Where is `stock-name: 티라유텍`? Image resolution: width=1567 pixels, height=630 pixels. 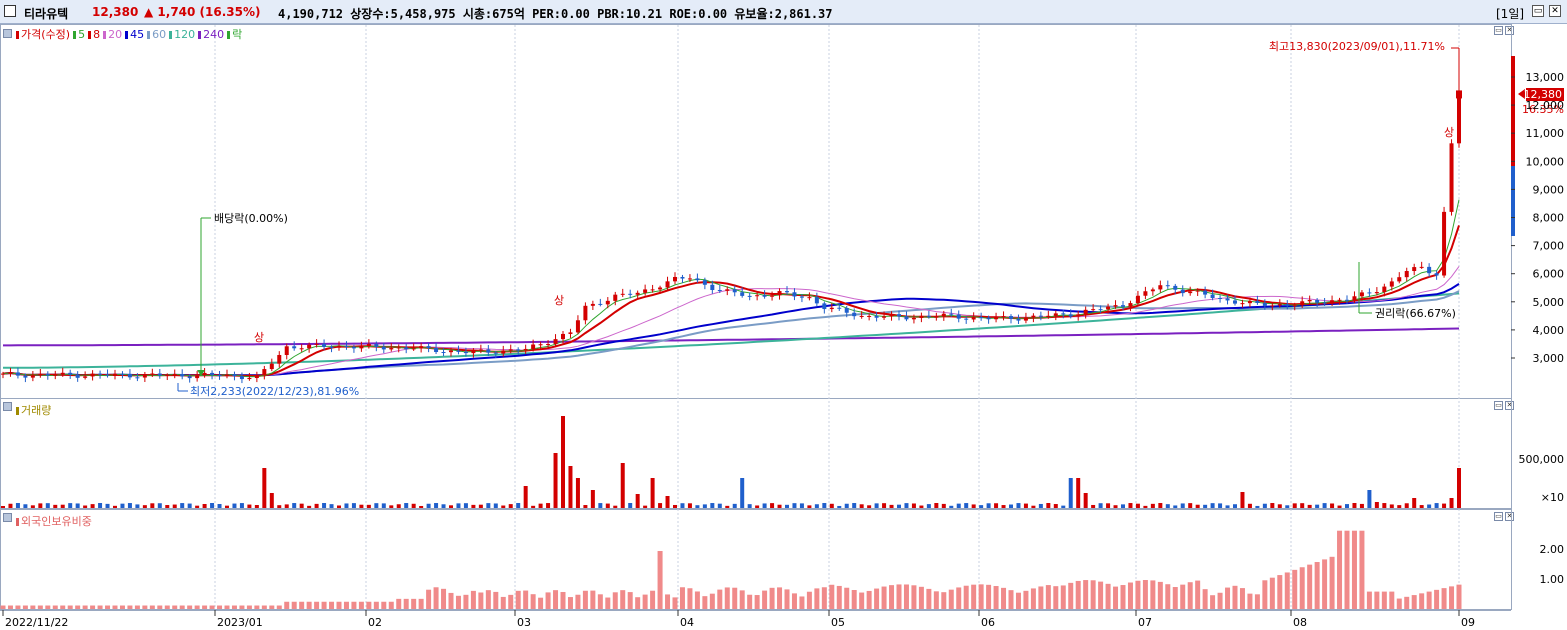
stock-name: 티라유텍 is located at coordinates (46, 14).